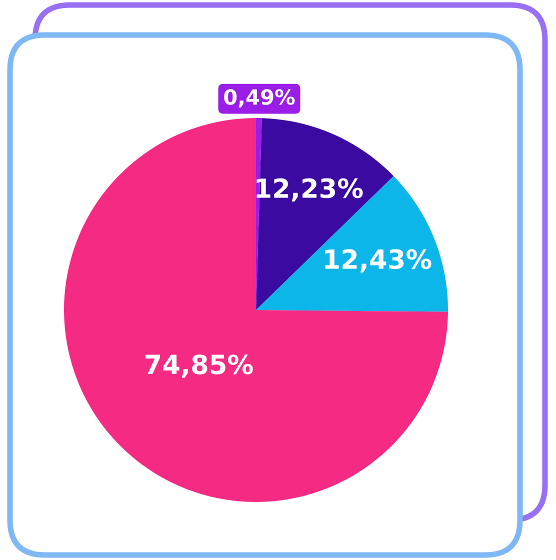 Image resolution: width=556 pixels, height=560 pixels. Describe the element at coordinates (199, 366) in the screenshot. I see `data-label: 74,85%` at that location.